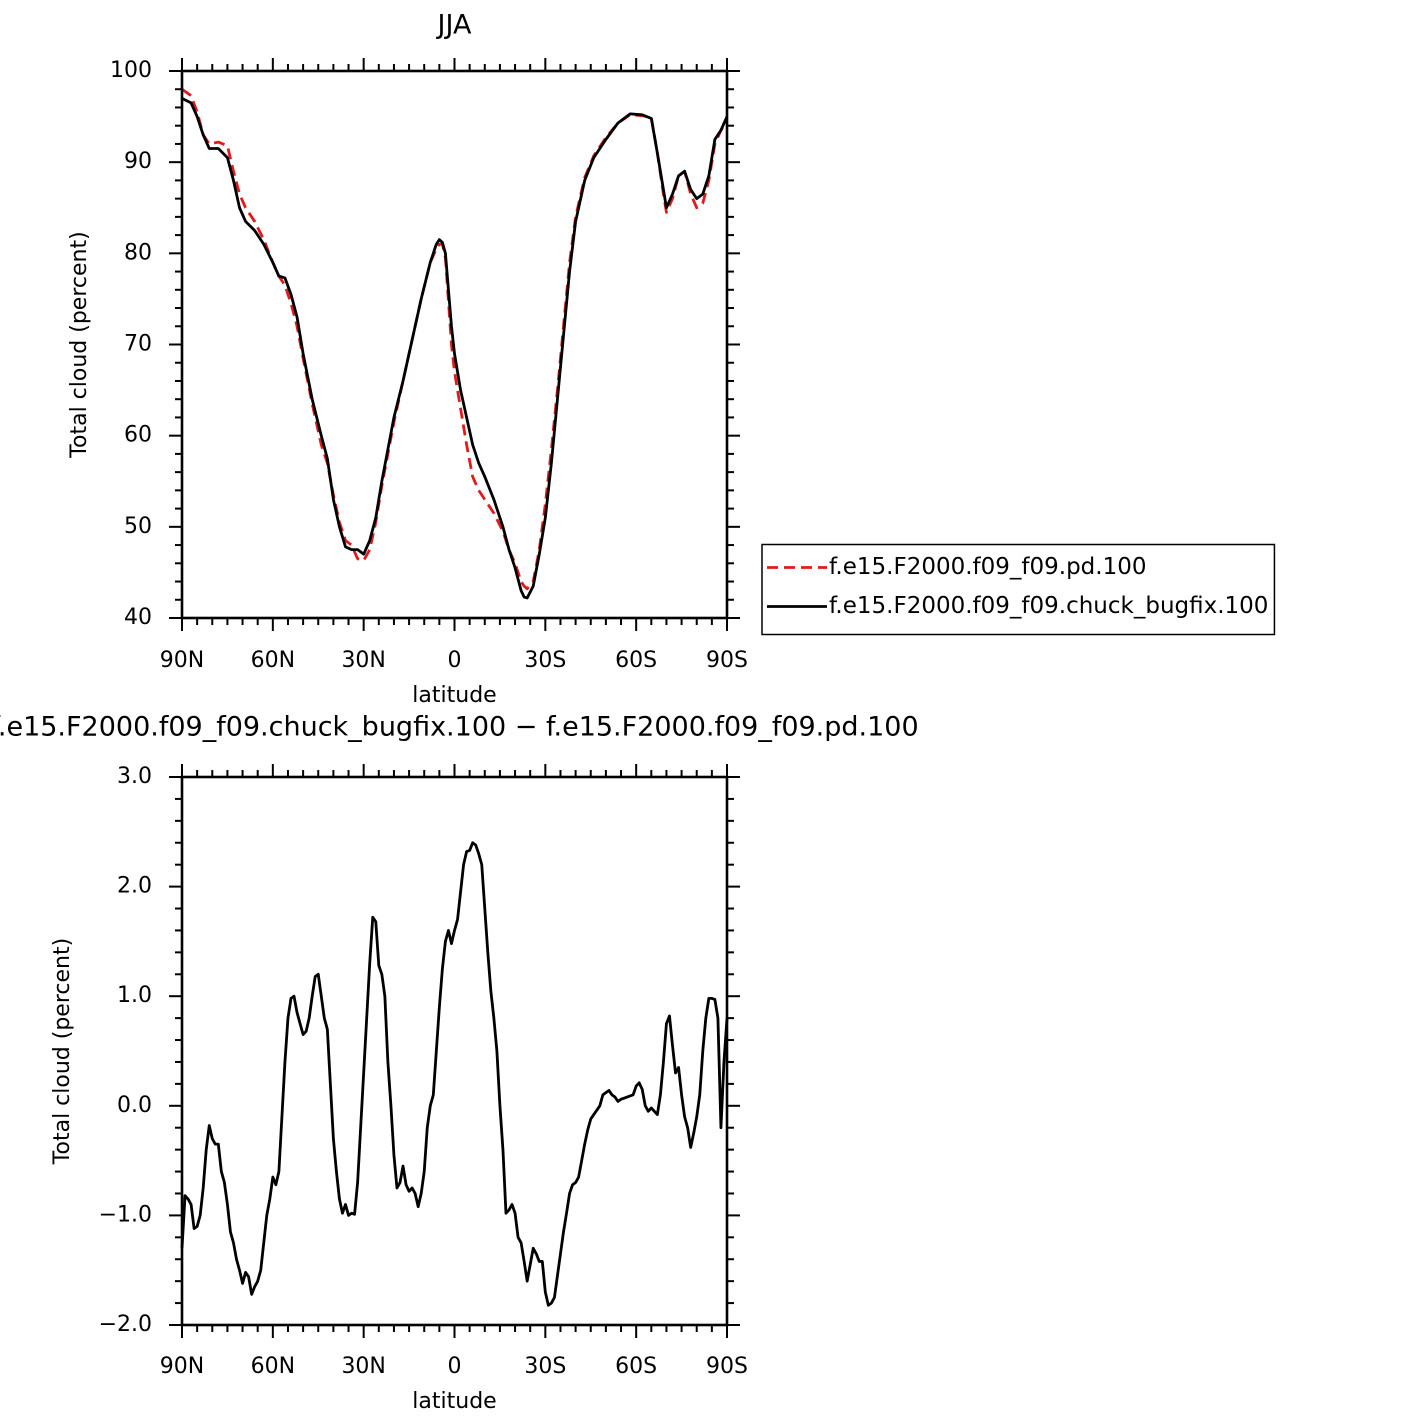 The image size is (1422, 1424). Describe the element at coordinates (134, 886) in the screenshot. I see `y-tick-label: 2.0` at that location.